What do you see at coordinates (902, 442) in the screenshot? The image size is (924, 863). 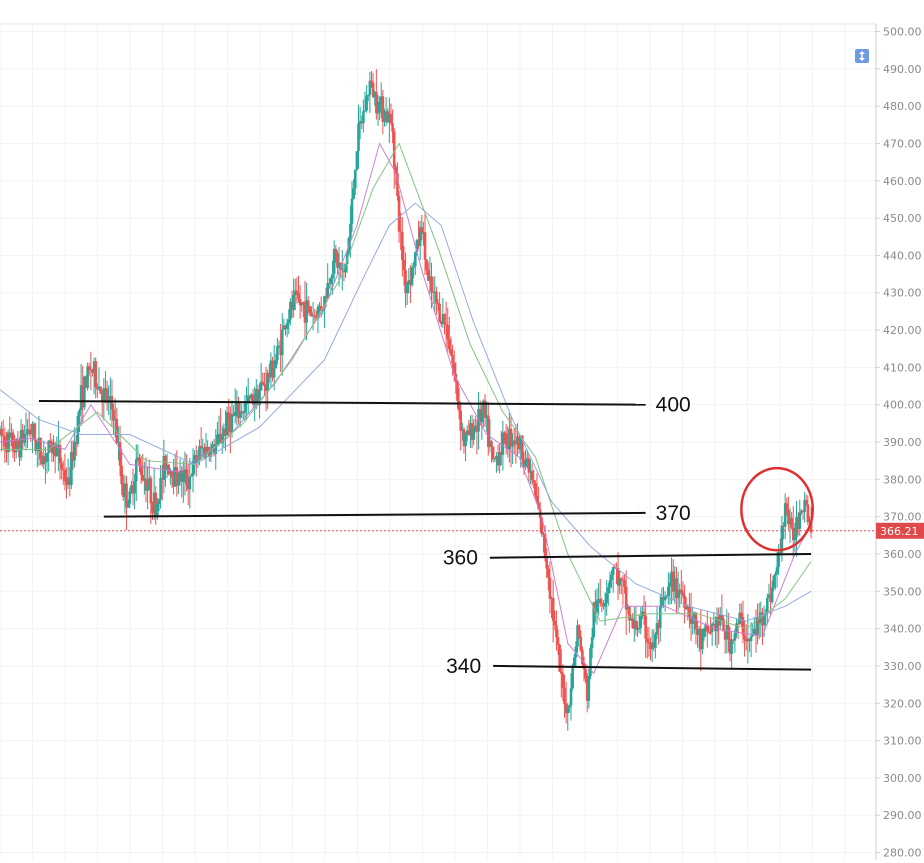 I see `price-axis-label: 390.00` at bounding box center [902, 442].